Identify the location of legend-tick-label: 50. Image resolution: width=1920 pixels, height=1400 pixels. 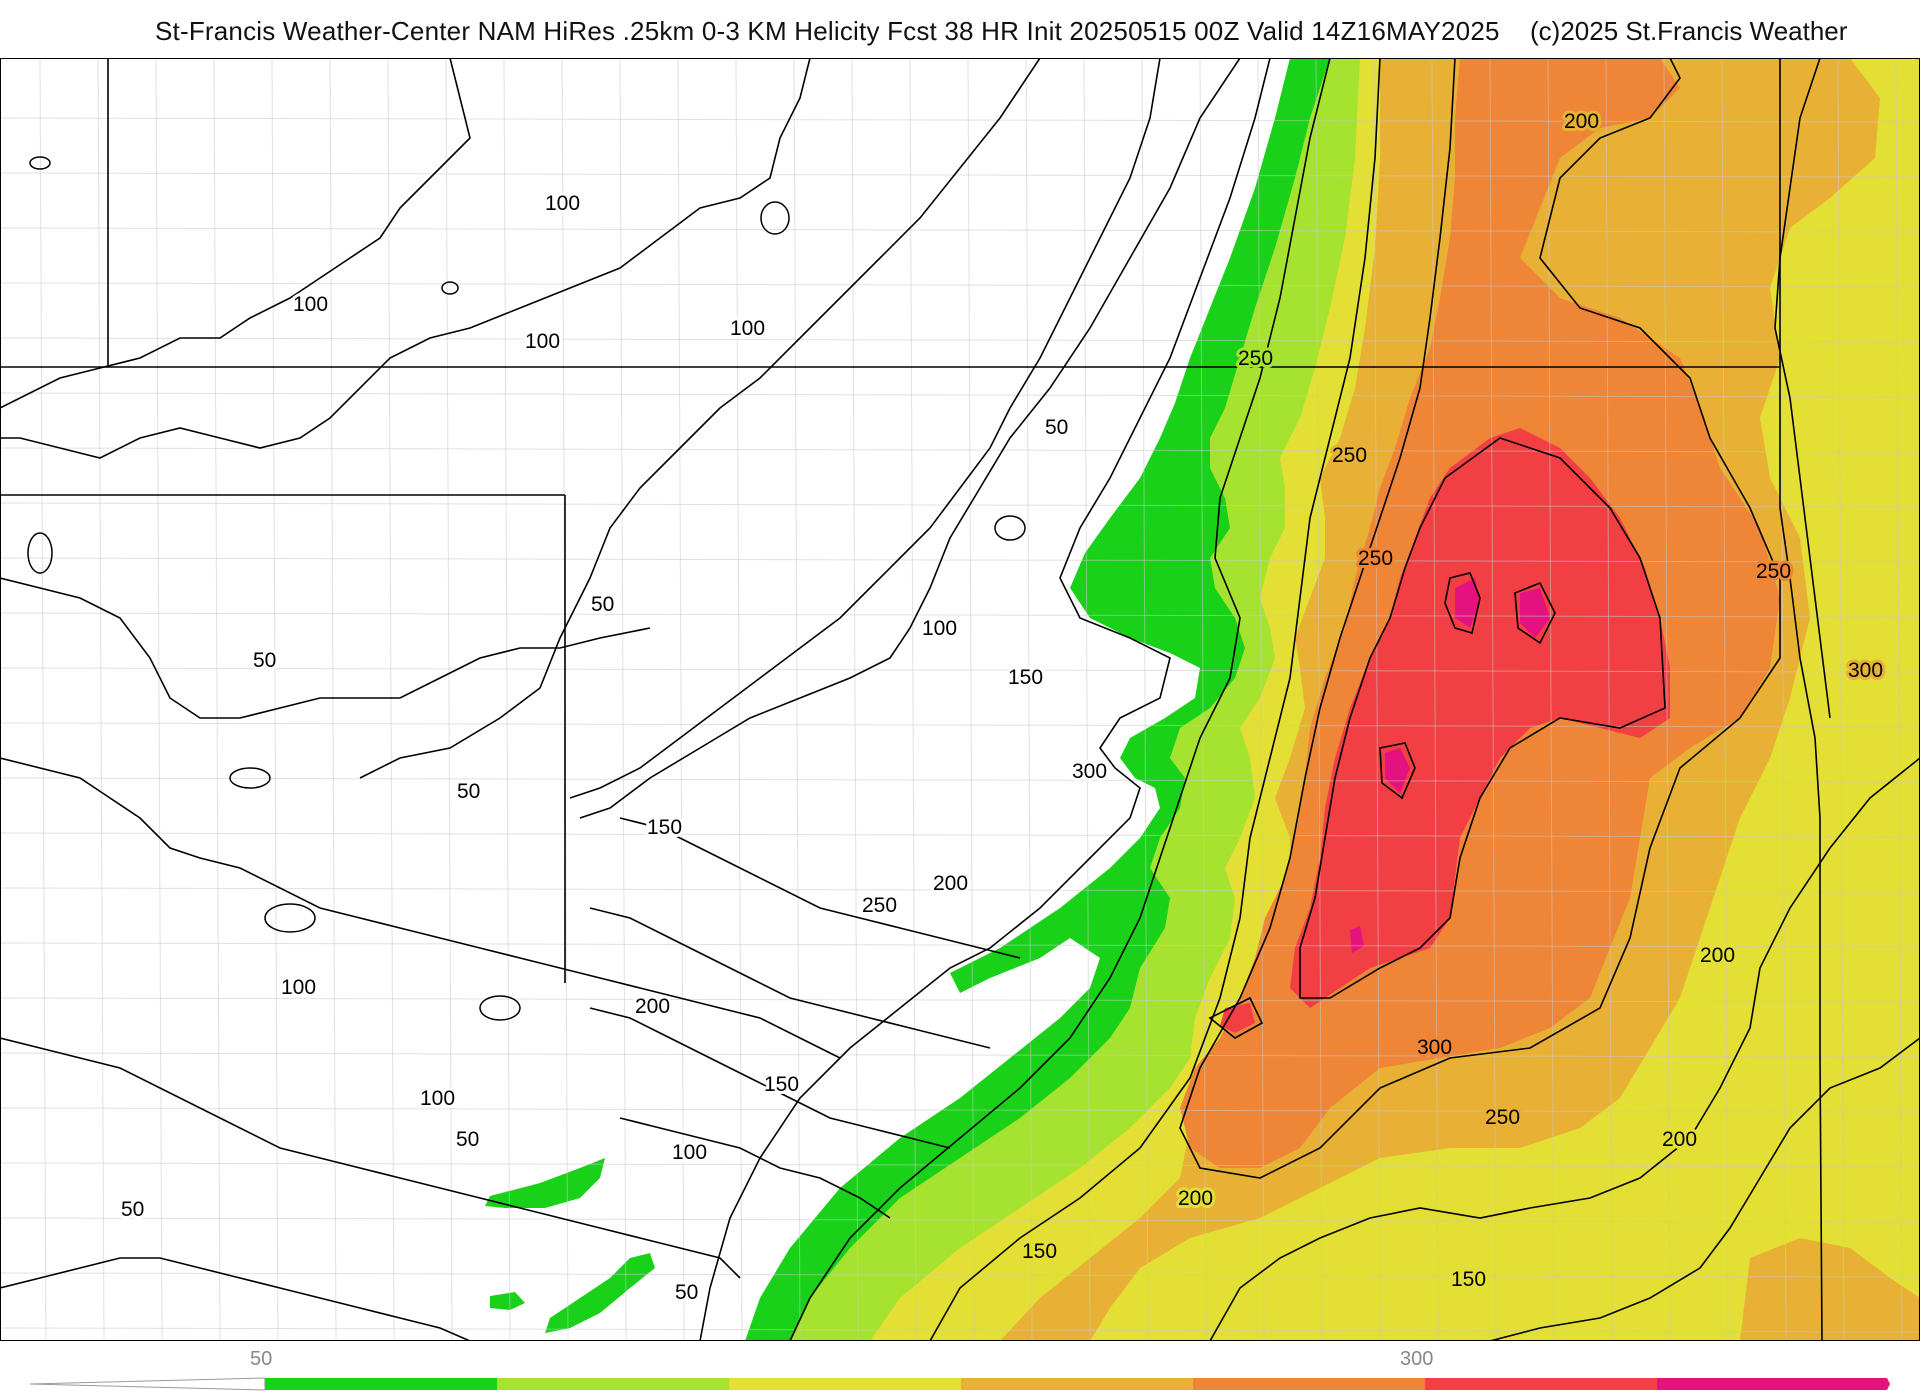
(261, 1359).